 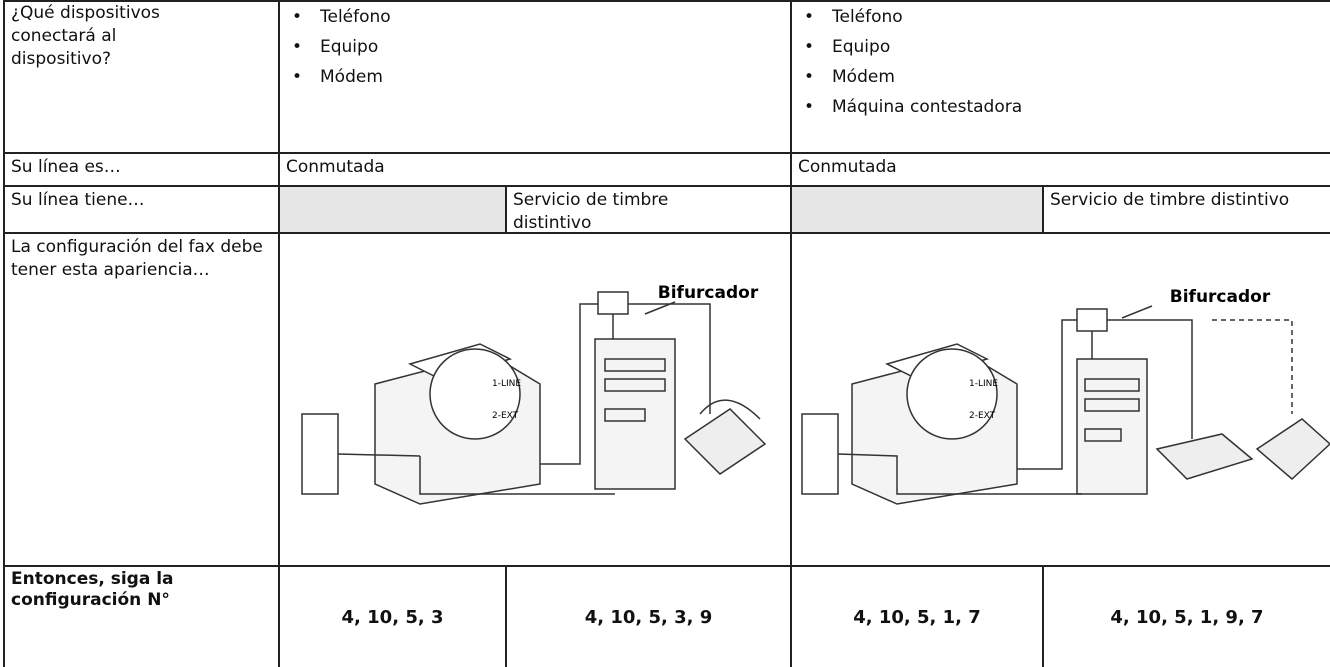 I want to click on result: 4, 10, 5, 3, so click(x=392, y=617).